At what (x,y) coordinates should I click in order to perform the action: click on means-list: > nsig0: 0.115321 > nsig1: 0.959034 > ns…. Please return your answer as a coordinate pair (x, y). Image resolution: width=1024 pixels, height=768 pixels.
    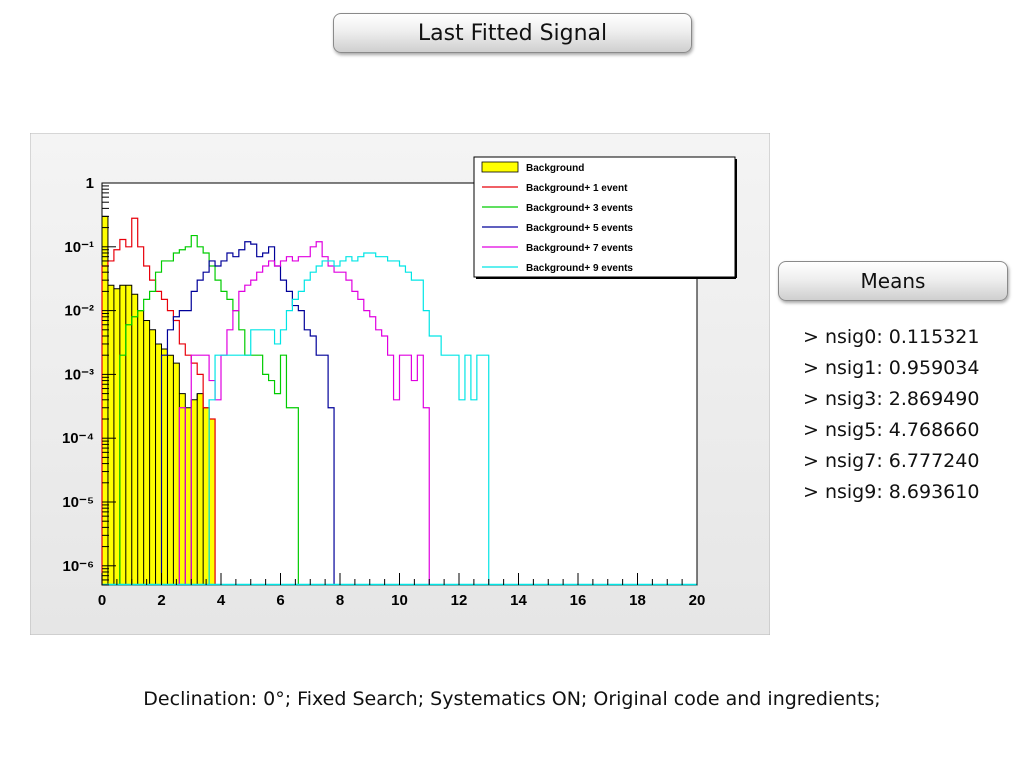
    Looking at the image, I should click on (910, 415).